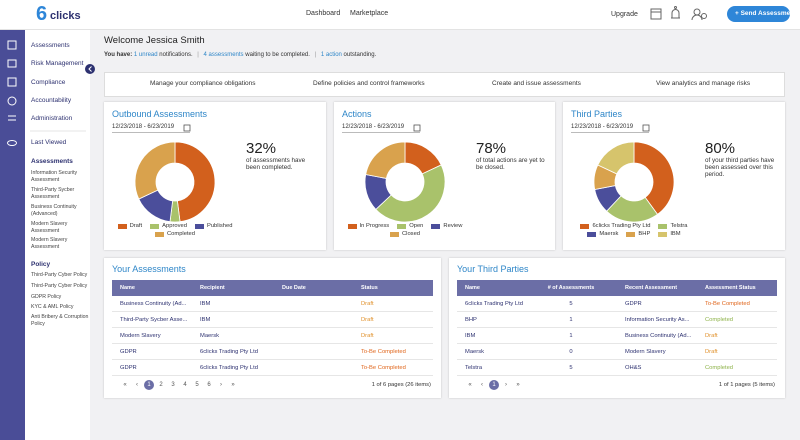  What do you see at coordinates (651, 288) in the screenshot?
I see `column-header: Recent Assessment` at bounding box center [651, 288].